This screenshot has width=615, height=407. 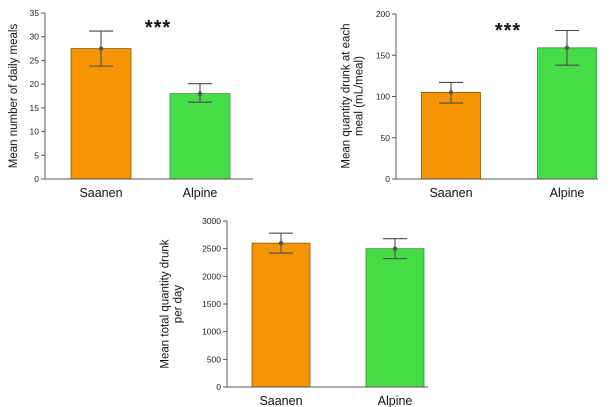 What do you see at coordinates (383, 14) in the screenshot?
I see `y-tick-label: 200` at bounding box center [383, 14].